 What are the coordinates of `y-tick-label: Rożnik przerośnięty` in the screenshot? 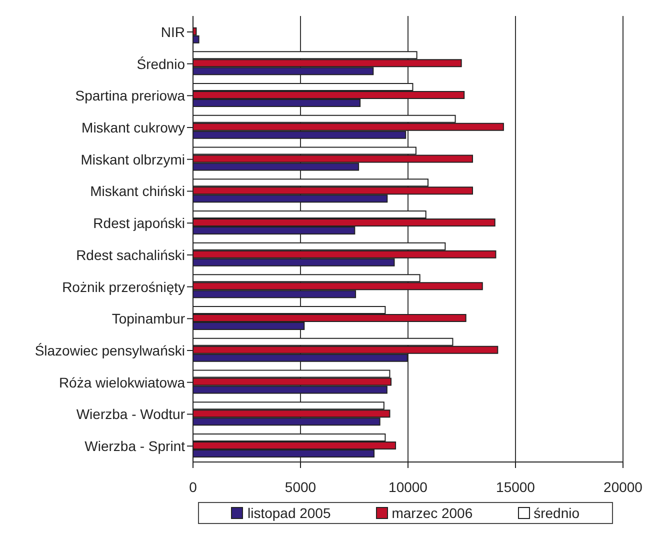 It's located at (123, 286).